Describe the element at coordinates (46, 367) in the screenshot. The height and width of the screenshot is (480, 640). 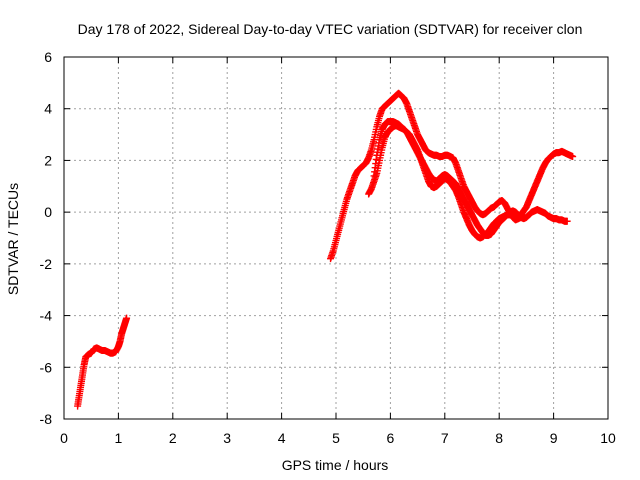
I see `y-tick-label: -6` at that location.